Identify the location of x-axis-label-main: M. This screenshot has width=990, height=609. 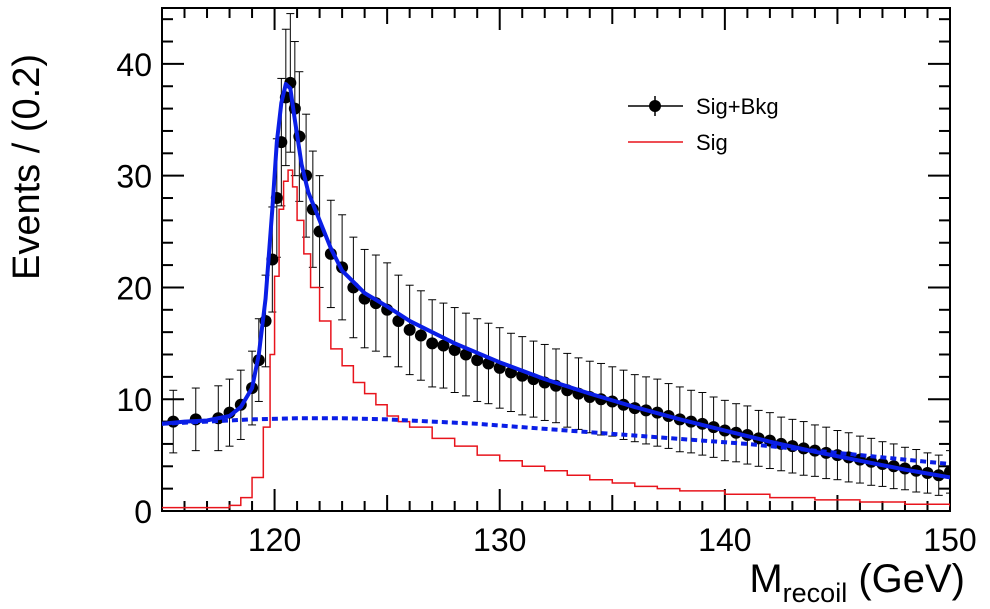
(766, 579).